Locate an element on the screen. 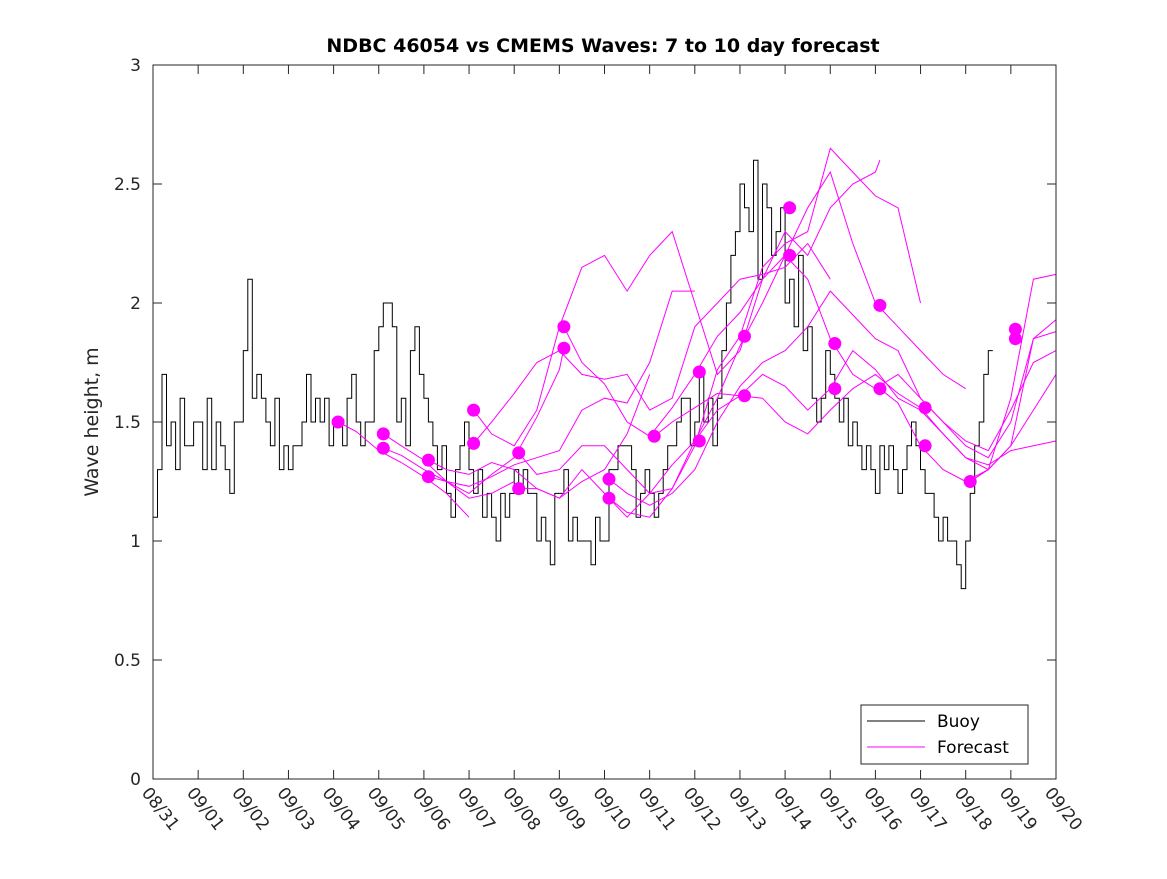  y-tick-label: 0 is located at coordinates (135, 780).